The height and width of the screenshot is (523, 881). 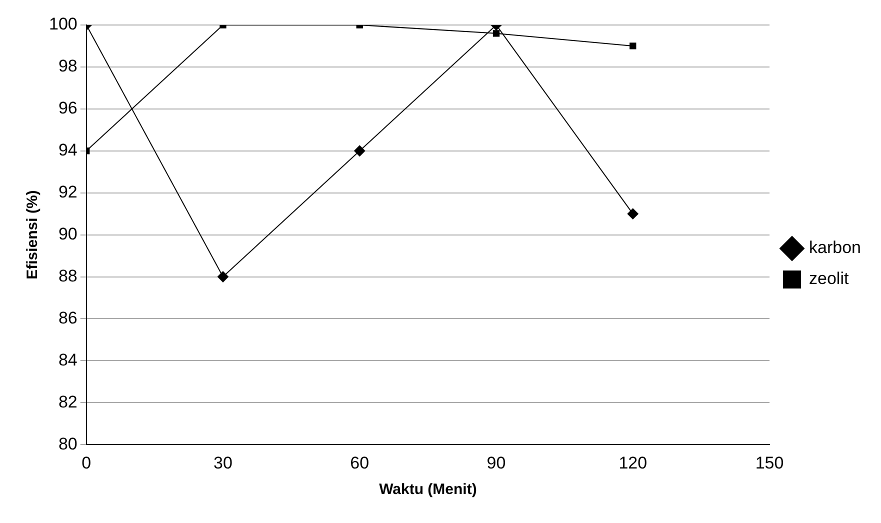 What do you see at coordinates (68, 108) in the screenshot?
I see `y-tick-label: 96` at bounding box center [68, 108].